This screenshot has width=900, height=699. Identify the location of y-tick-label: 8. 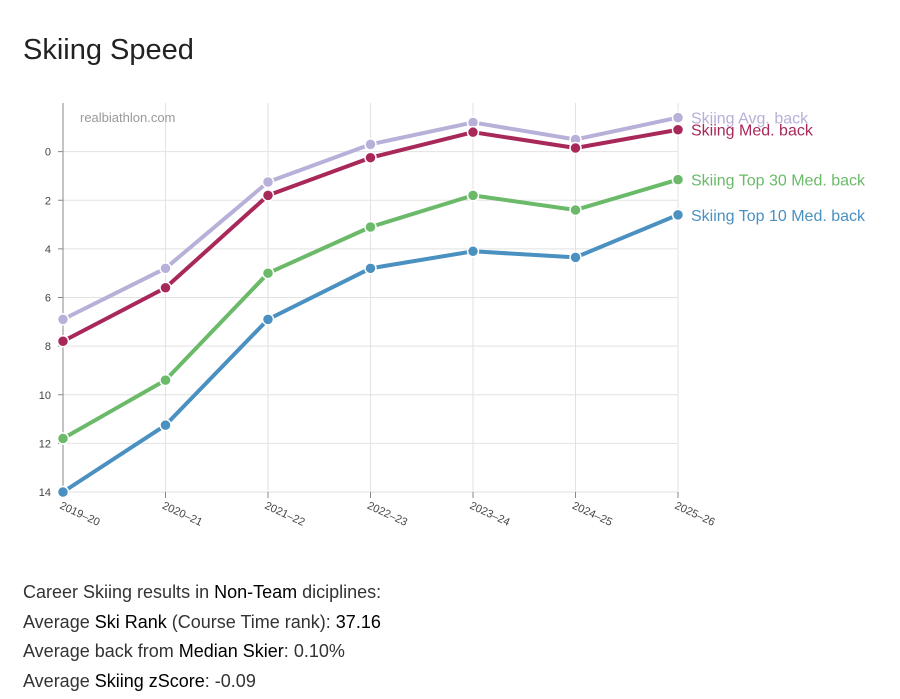
(48, 347).